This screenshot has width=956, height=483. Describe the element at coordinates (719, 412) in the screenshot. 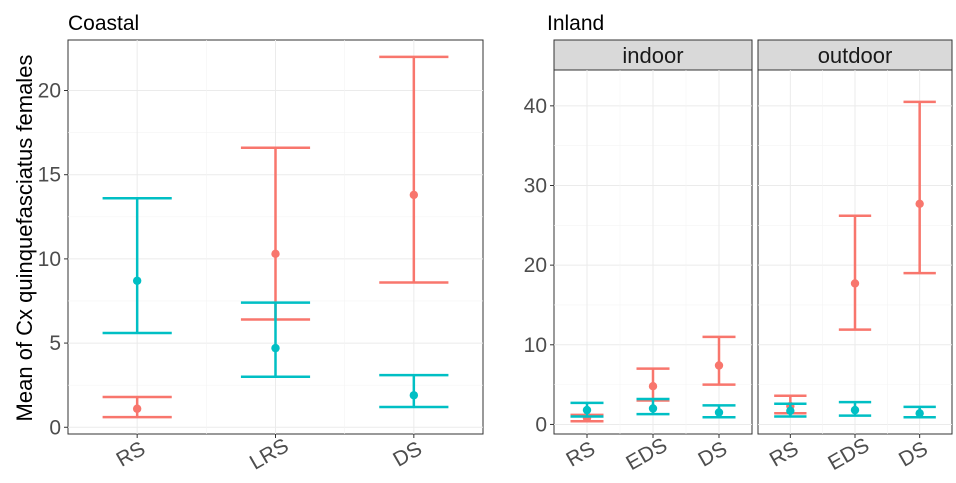

I see `inland-indoor-DS-s1-mean-point` at that location.